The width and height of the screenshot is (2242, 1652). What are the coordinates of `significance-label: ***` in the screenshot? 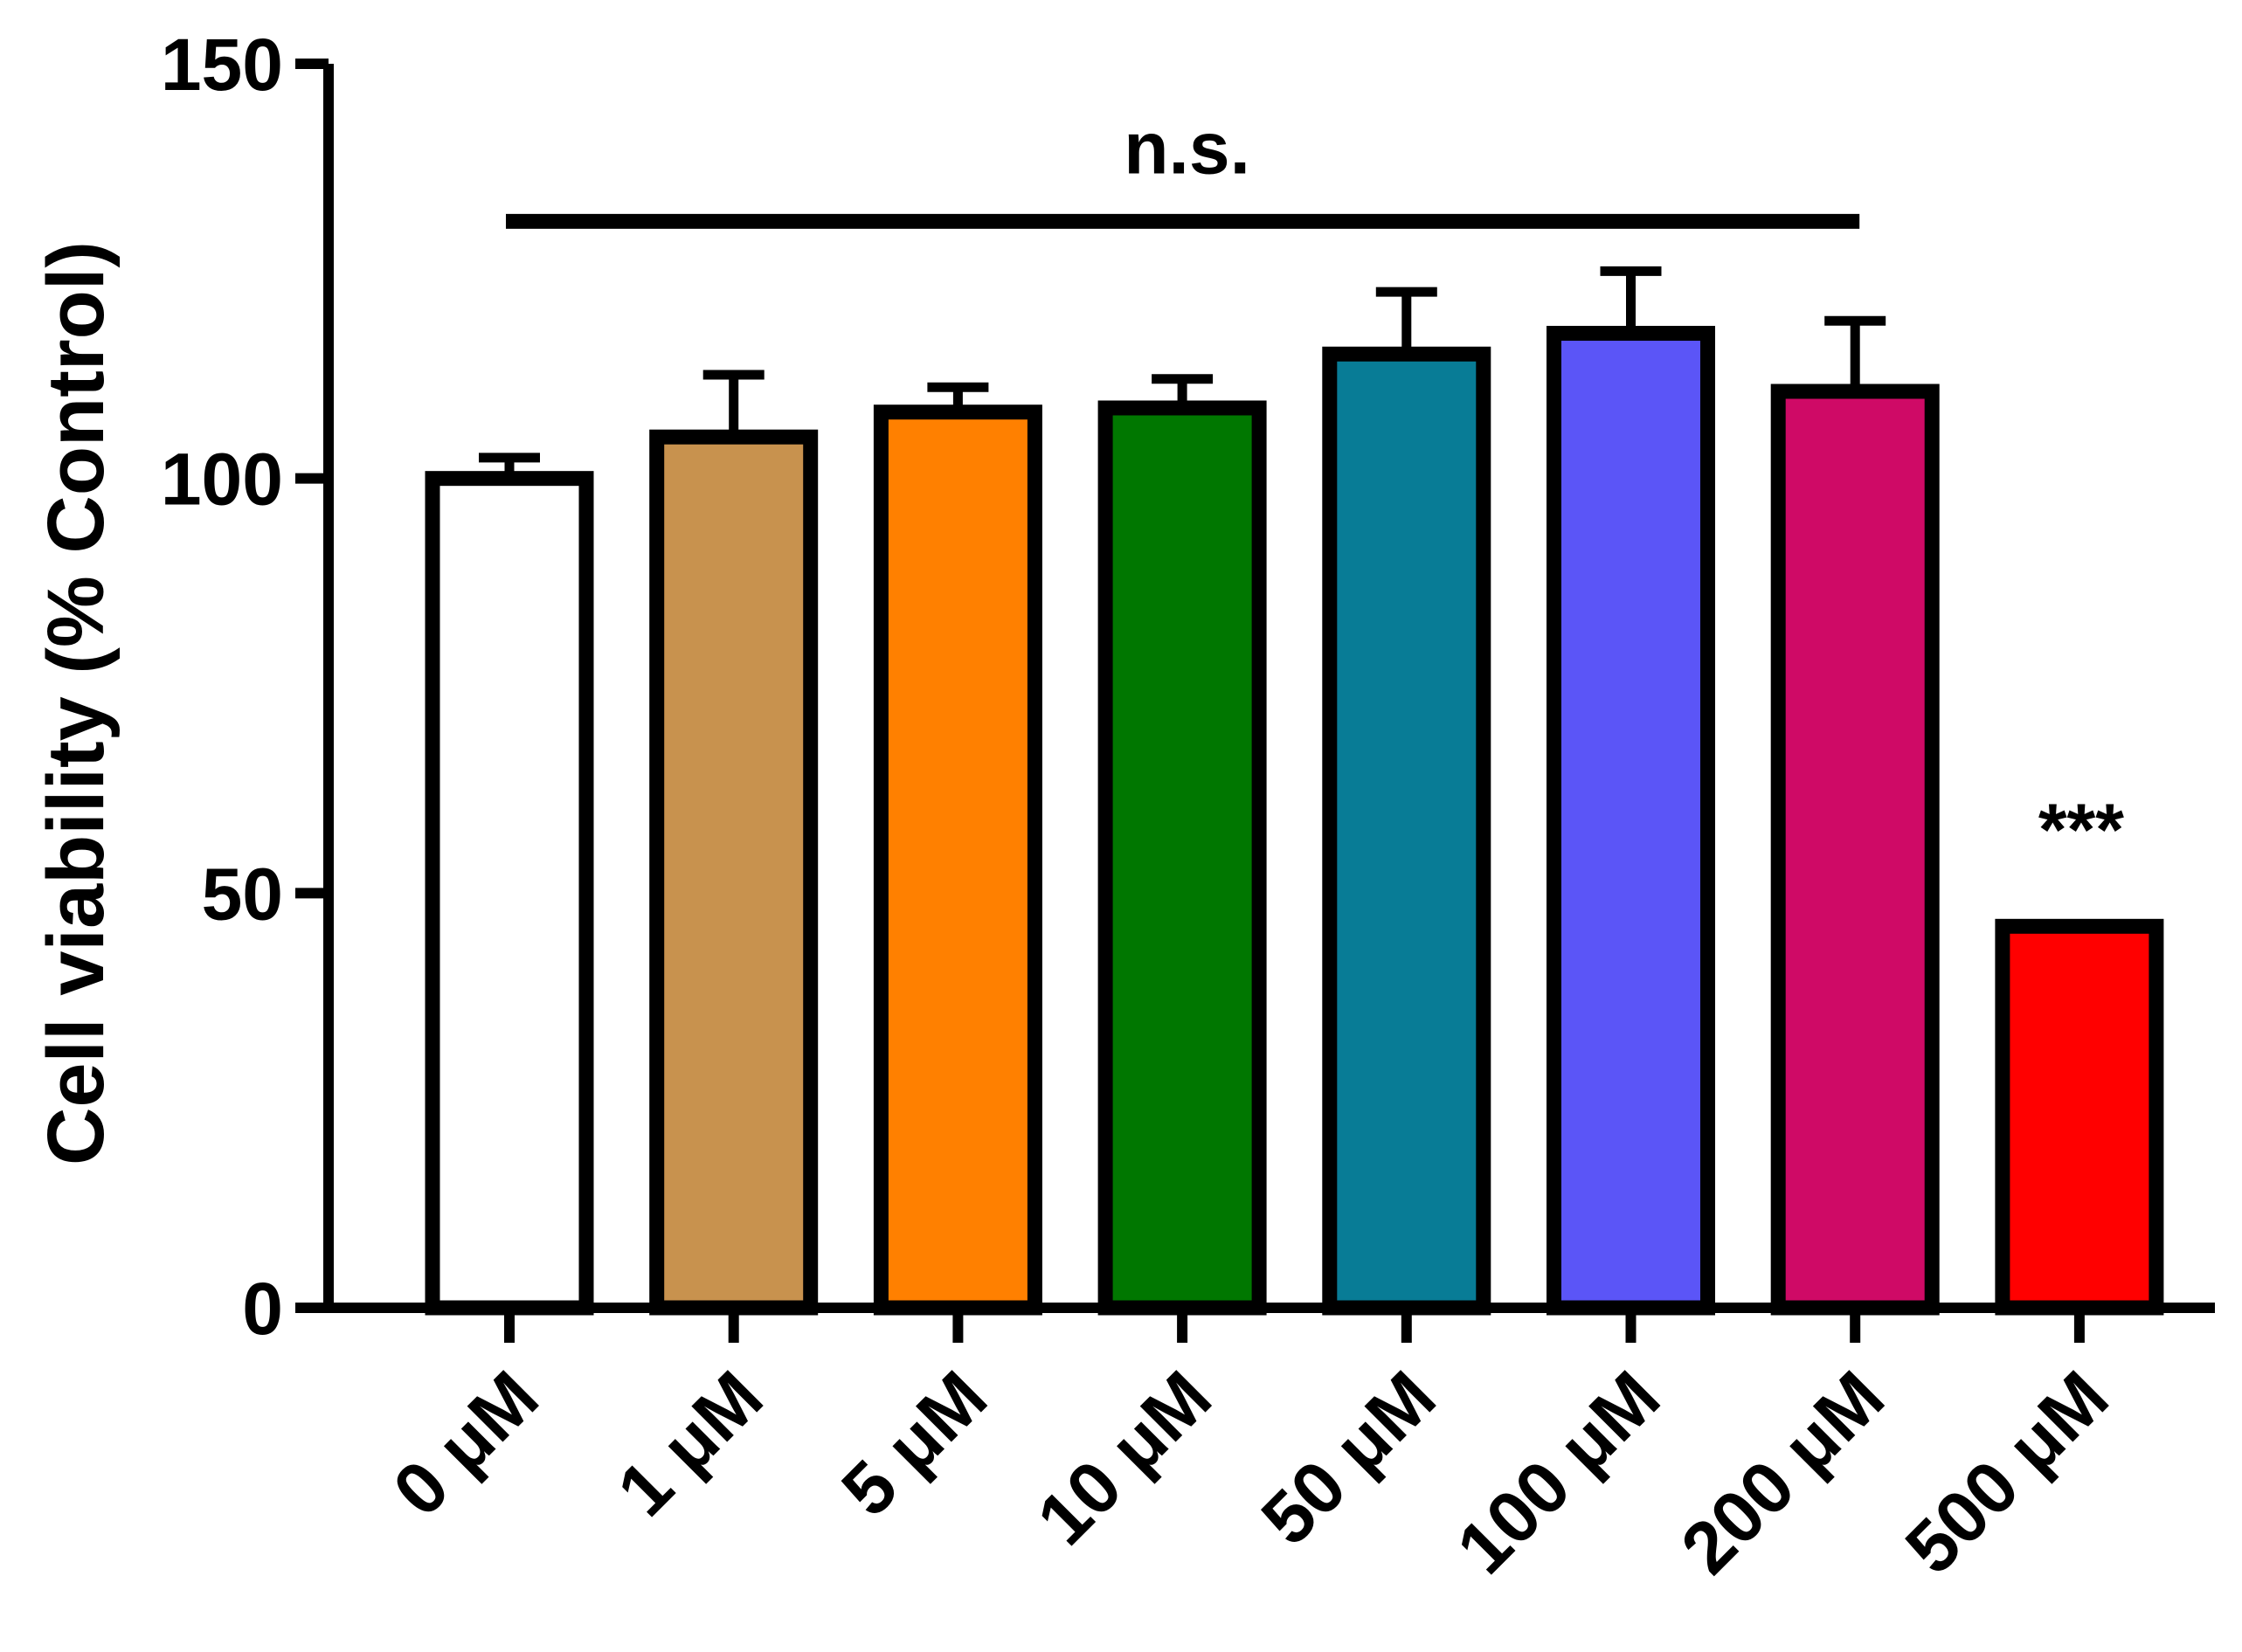 It's located at (2081, 829).